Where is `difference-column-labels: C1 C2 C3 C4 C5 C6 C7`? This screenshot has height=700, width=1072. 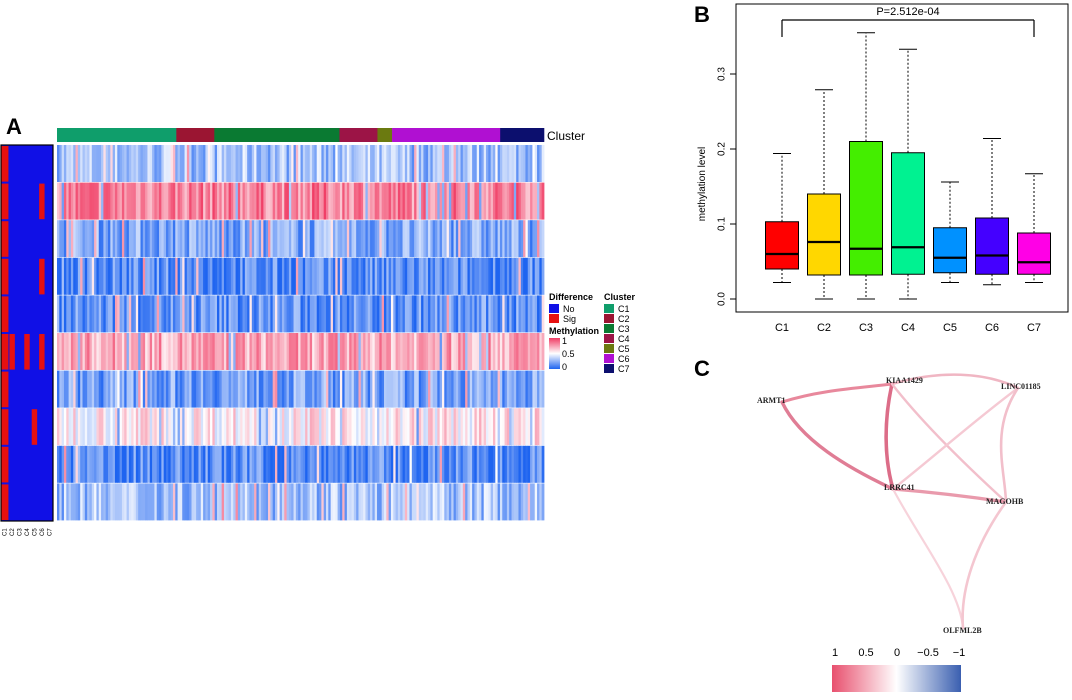 difference-column-labels: C1 C2 C3 C4 C5 C6 C7 is located at coordinates (28, 532).